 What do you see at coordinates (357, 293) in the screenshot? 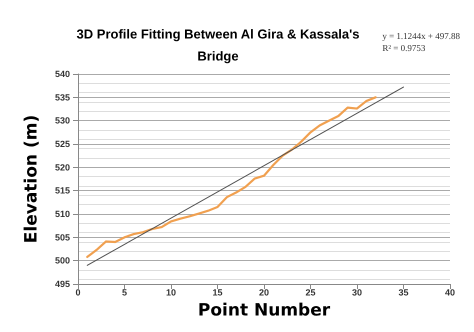
I see `x-tick-label: 30` at bounding box center [357, 293].